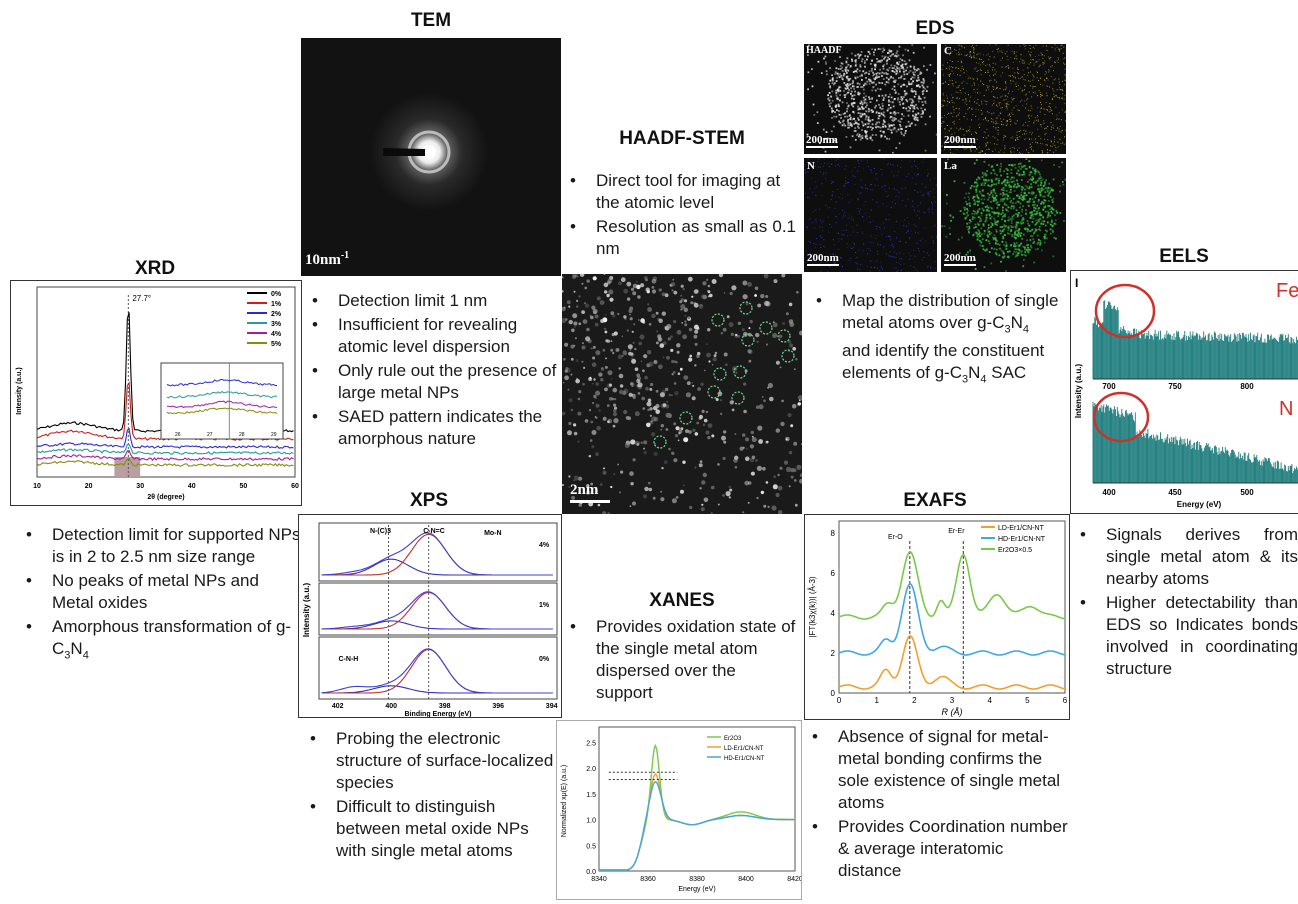 This screenshot has height=904, width=1298. What do you see at coordinates (295, 486) in the screenshot?
I see `xrd-x-tick: 60` at bounding box center [295, 486].